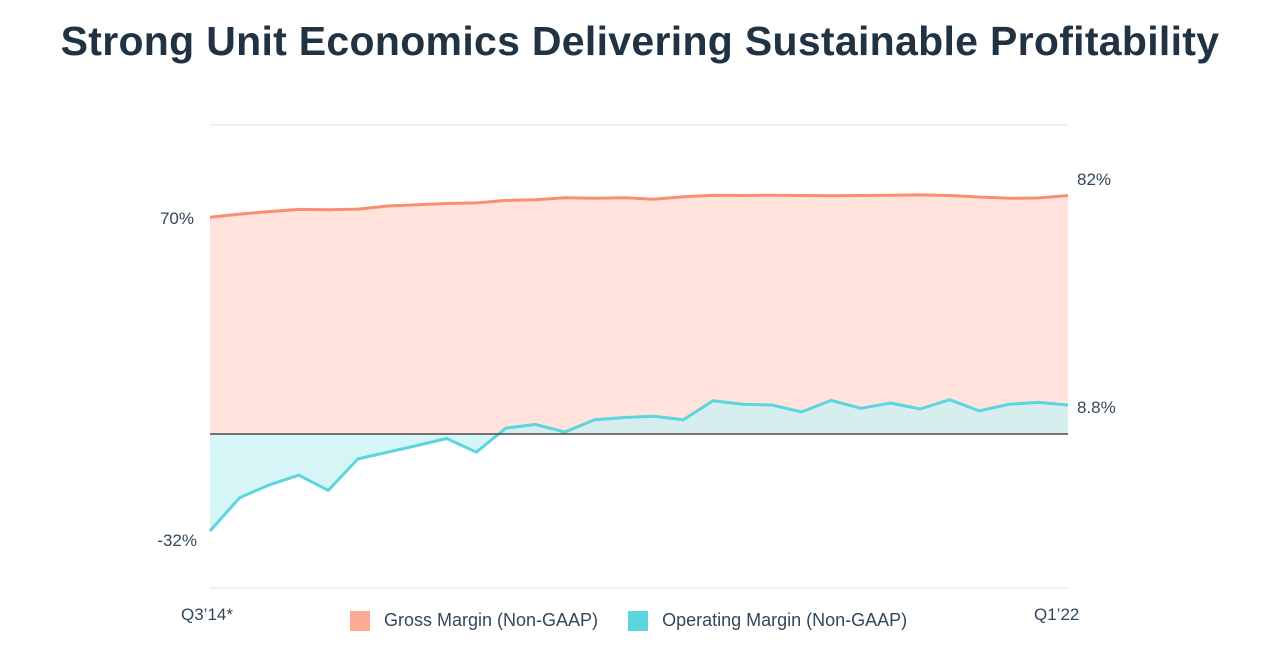 This screenshot has height=656, width=1280. I want to click on gross-swatch, so click(360, 620).